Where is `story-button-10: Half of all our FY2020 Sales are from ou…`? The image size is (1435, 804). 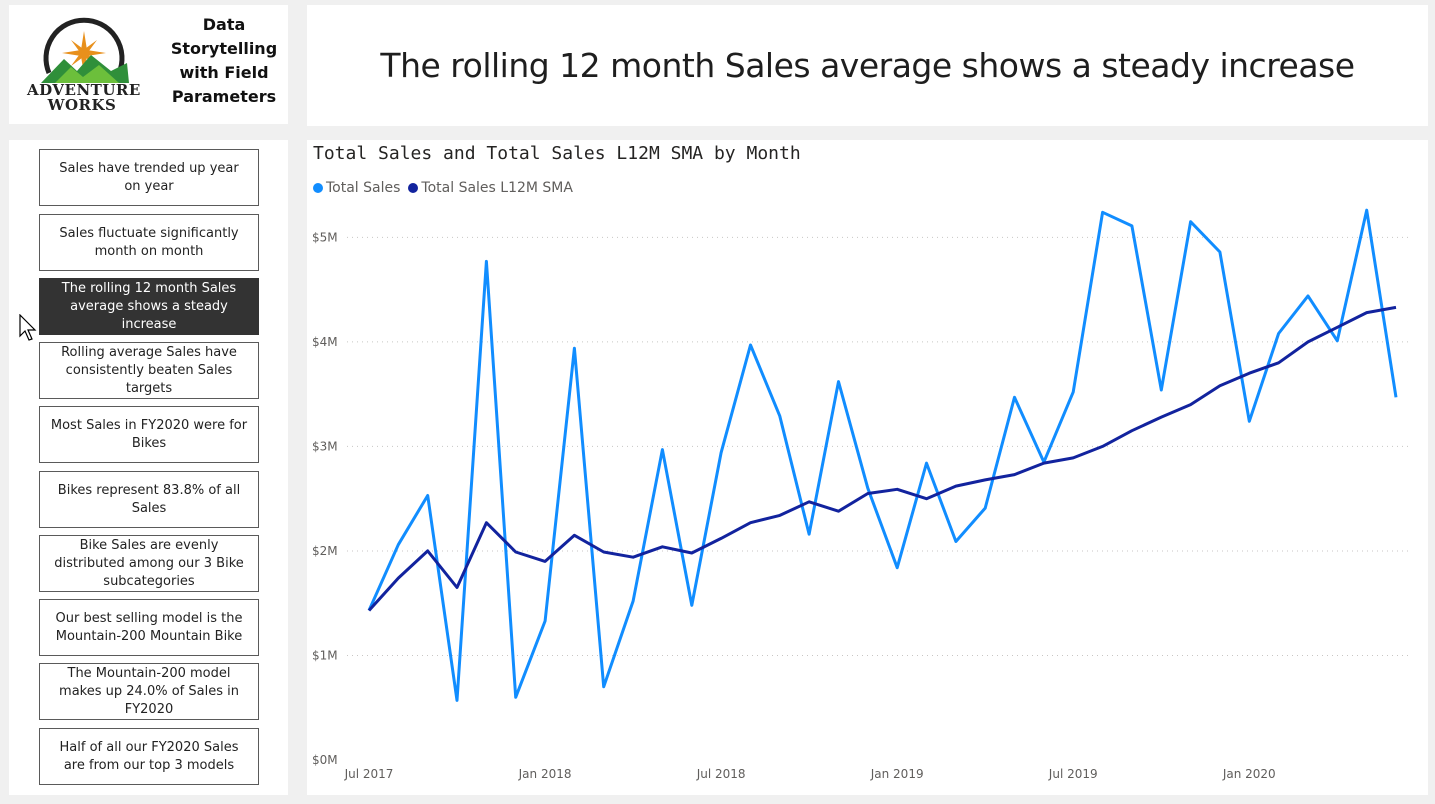 story-button-10: Half of all our FY2020 Sales are from ou… is located at coordinates (149, 756).